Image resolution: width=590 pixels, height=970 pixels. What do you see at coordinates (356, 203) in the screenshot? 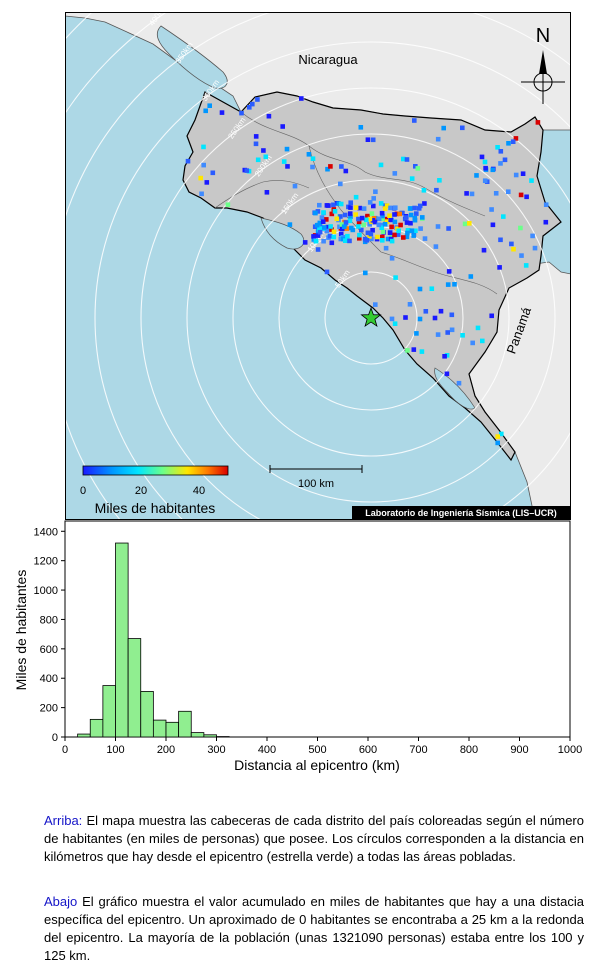
I see `province-borders` at bounding box center [356, 203].